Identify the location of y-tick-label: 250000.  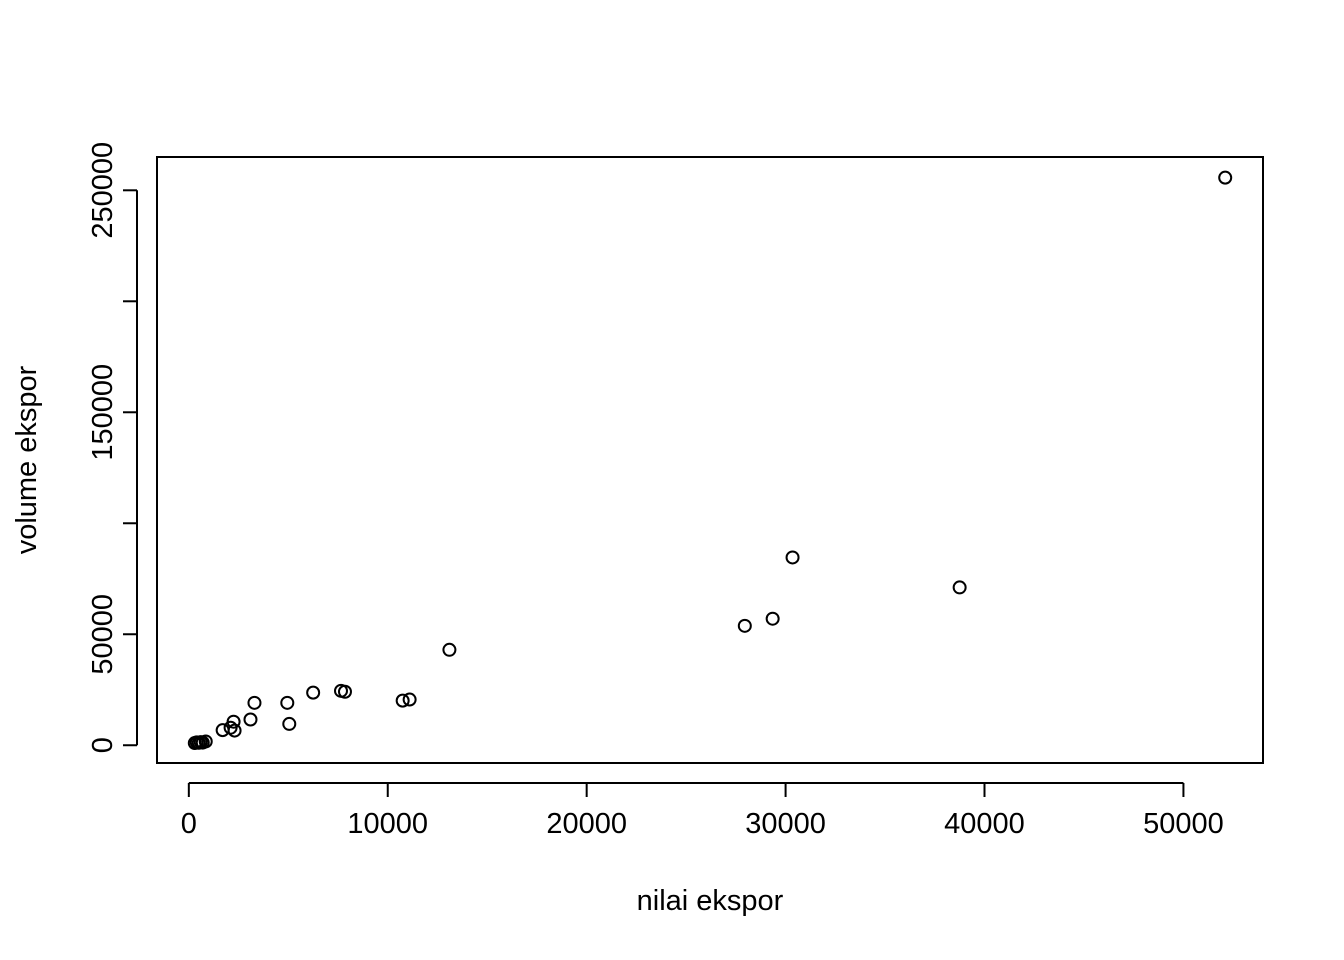
(103, 190).